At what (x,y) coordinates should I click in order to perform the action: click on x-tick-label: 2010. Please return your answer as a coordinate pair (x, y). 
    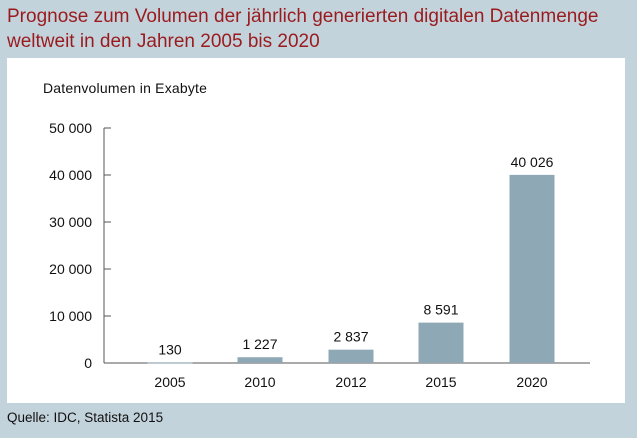
    Looking at the image, I should click on (259, 382).